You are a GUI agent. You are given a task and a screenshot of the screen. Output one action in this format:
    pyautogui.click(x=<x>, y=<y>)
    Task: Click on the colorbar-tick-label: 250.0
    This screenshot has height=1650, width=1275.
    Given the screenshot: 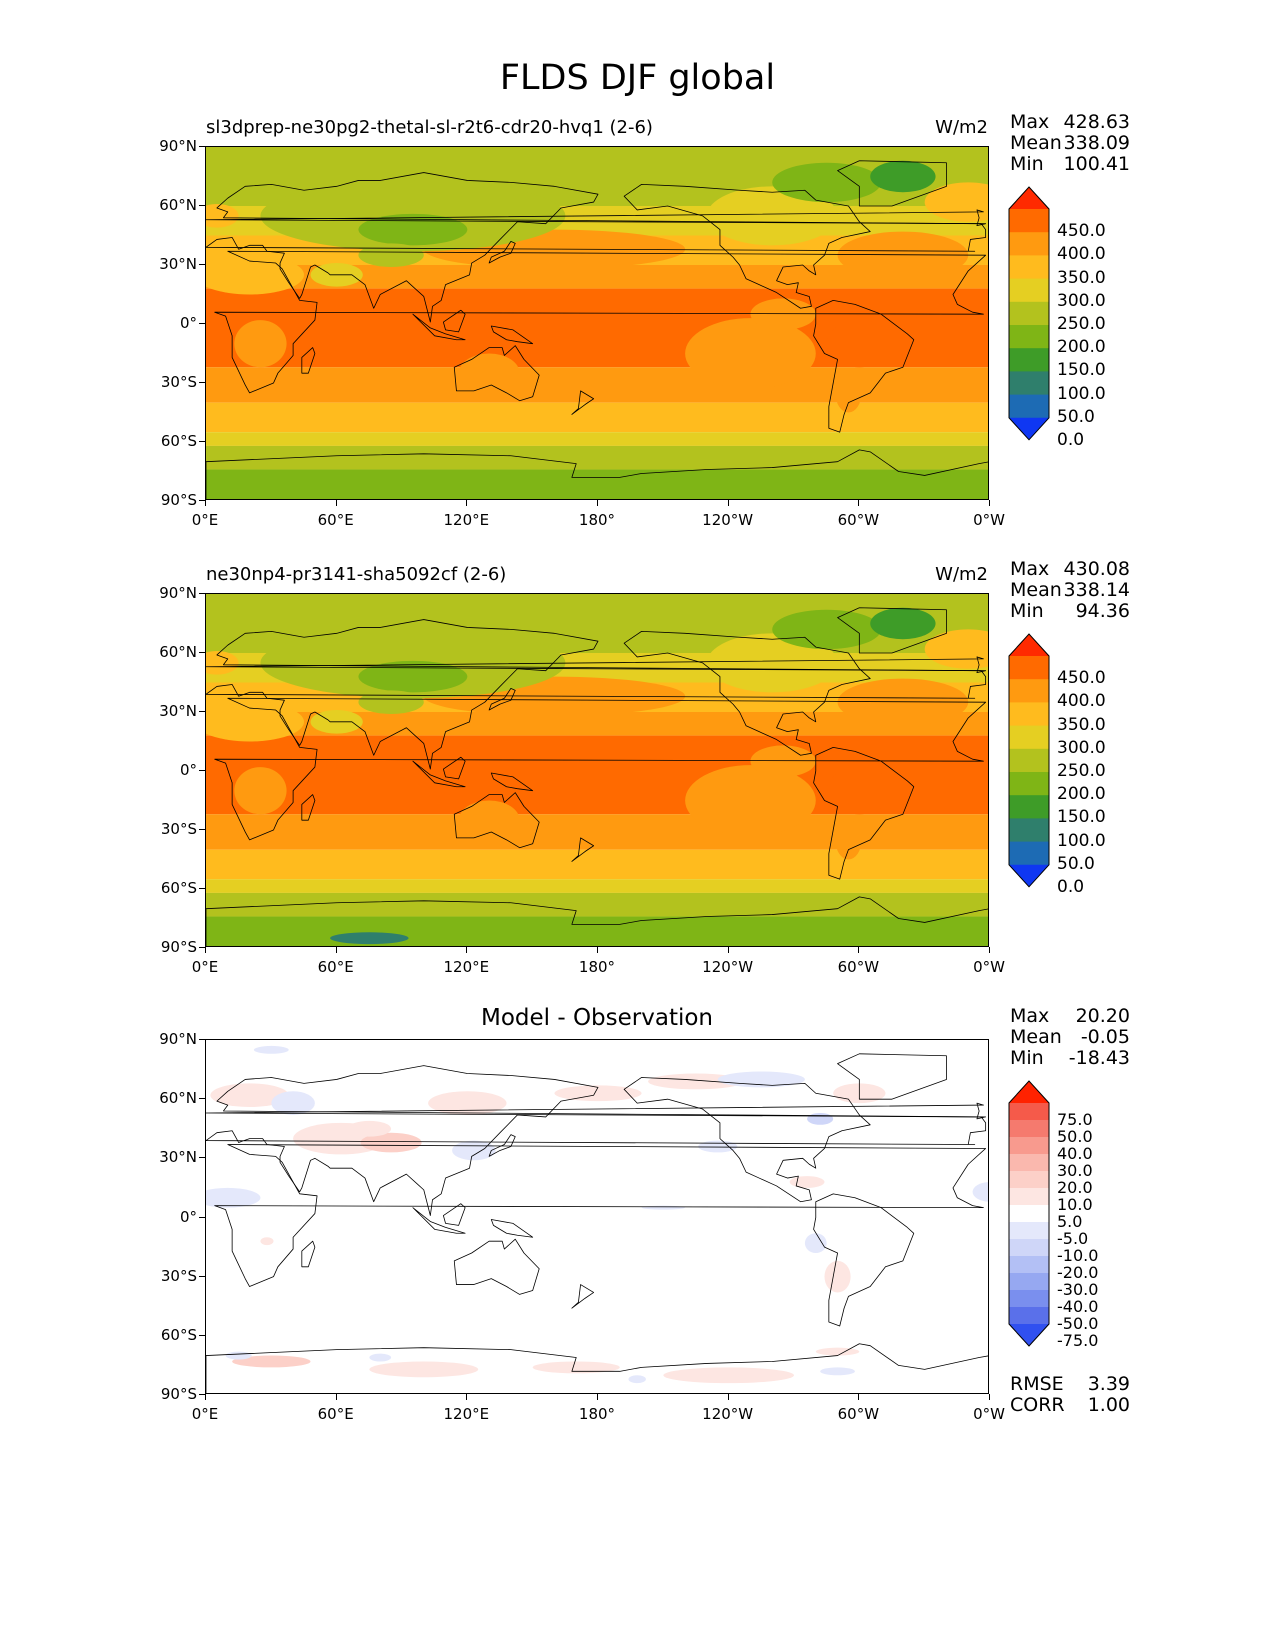 What is the action you would take?
    pyautogui.click(x=1081, y=324)
    